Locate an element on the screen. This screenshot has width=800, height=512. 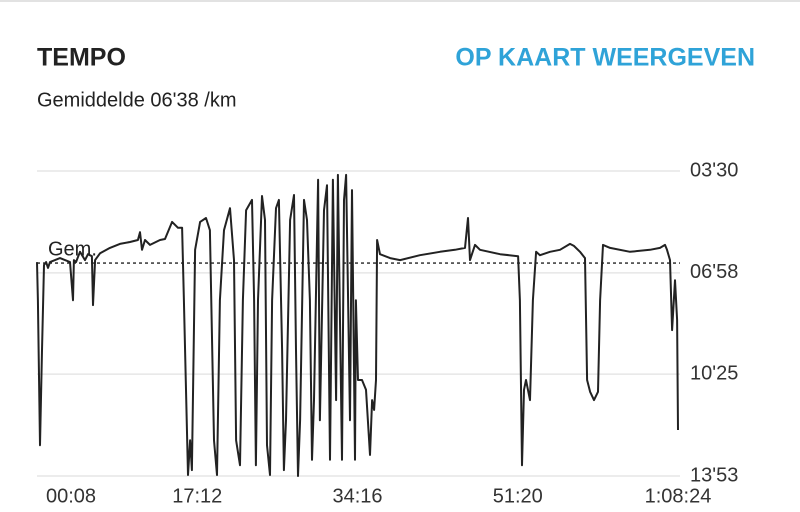
x-tick-label: 51:20 is located at coordinates (518, 496).